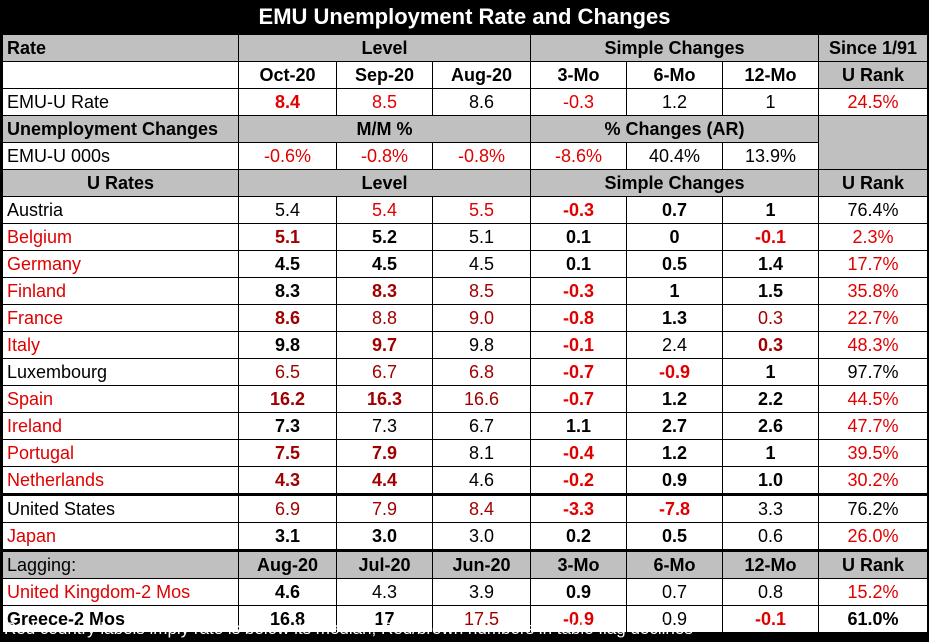  What do you see at coordinates (770, 399) in the screenshot?
I see `cell: 2.2` at bounding box center [770, 399].